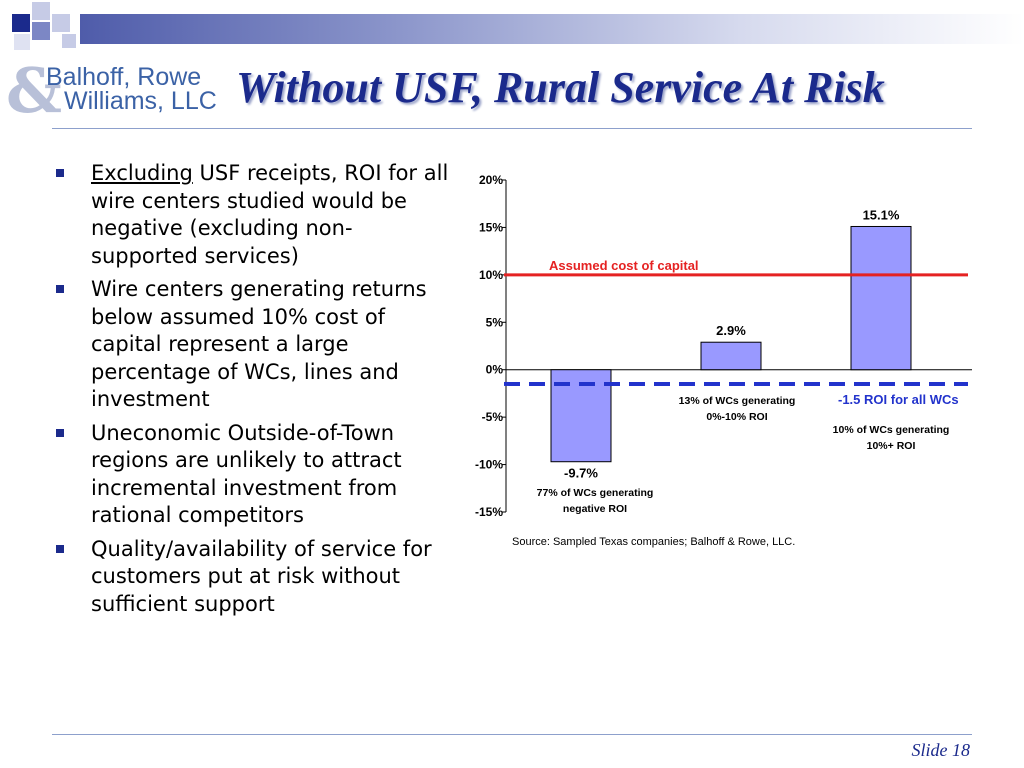 The width and height of the screenshot is (1024, 768). Describe the element at coordinates (581, 473) in the screenshot. I see `bar-value-label: -9.7%` at that location.